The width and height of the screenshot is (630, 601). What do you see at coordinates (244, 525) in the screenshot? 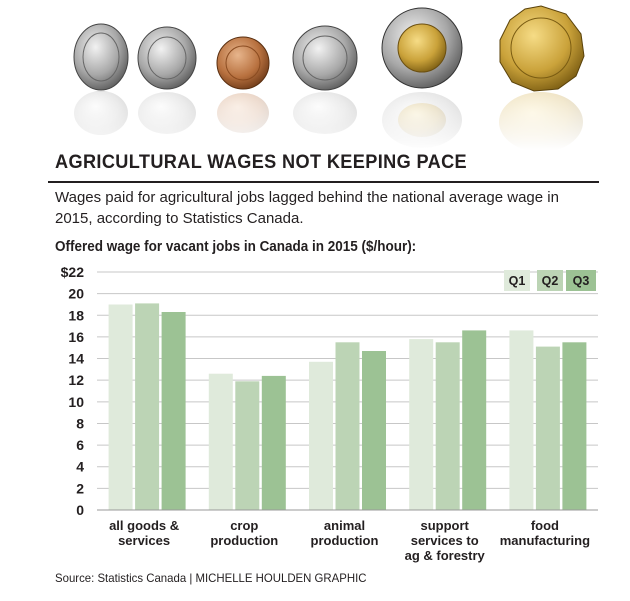
I see `x-category-label-line: crop` at bounding box center [244, 525].